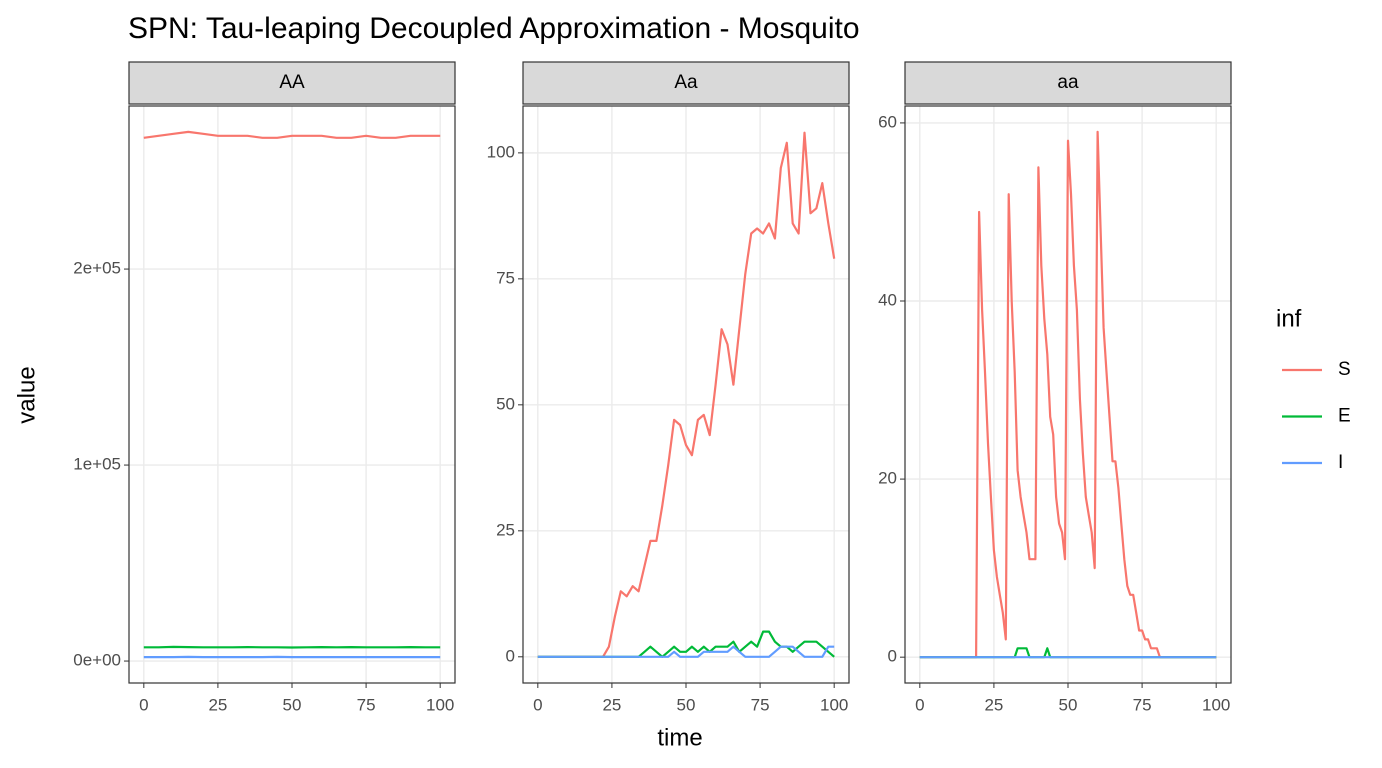  I want to click on strip-label: AA, so click(292, 82).